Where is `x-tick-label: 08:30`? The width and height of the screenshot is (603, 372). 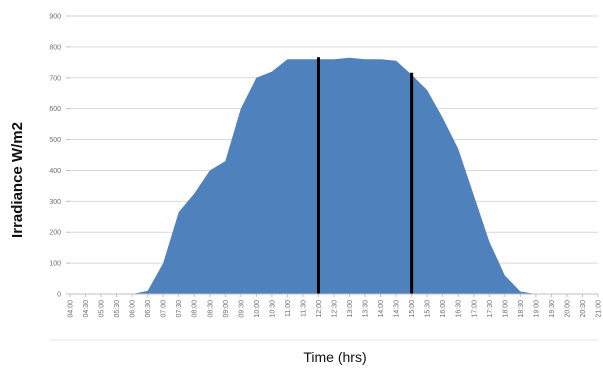
x-tick-label: 08:30 is located at coordinates (210, 309).